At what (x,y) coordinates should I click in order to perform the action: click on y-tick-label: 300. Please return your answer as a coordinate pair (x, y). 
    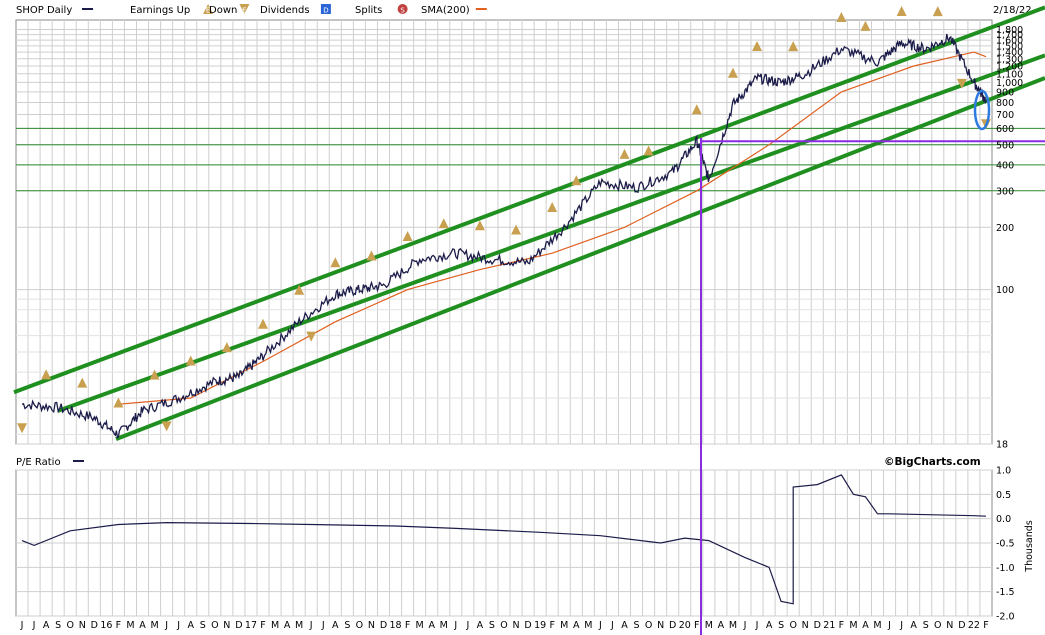
    Looking at the image, I should click on (1005, 191).